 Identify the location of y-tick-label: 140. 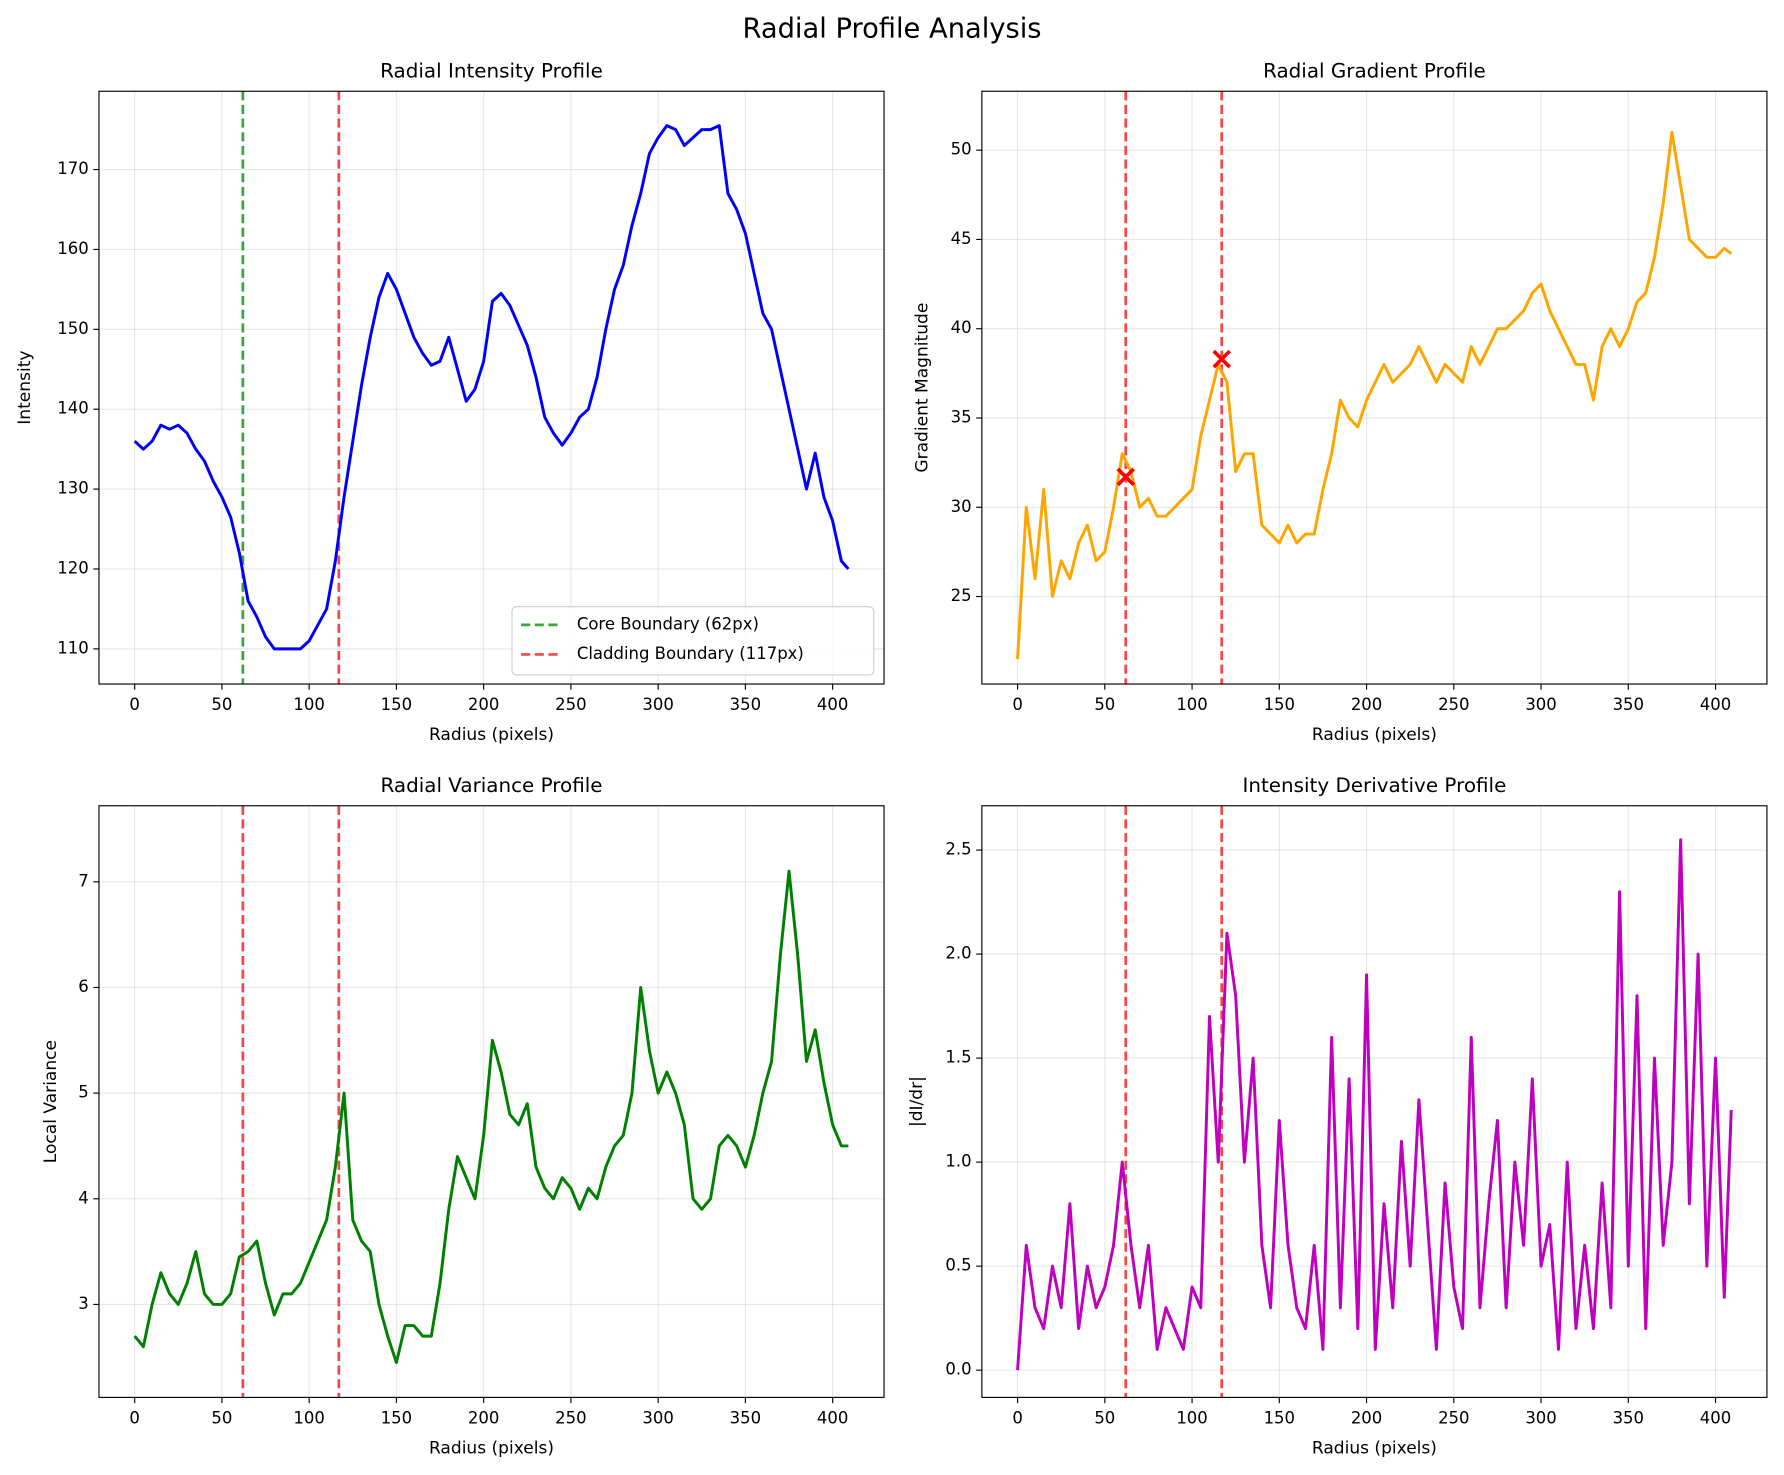
(72, 408).